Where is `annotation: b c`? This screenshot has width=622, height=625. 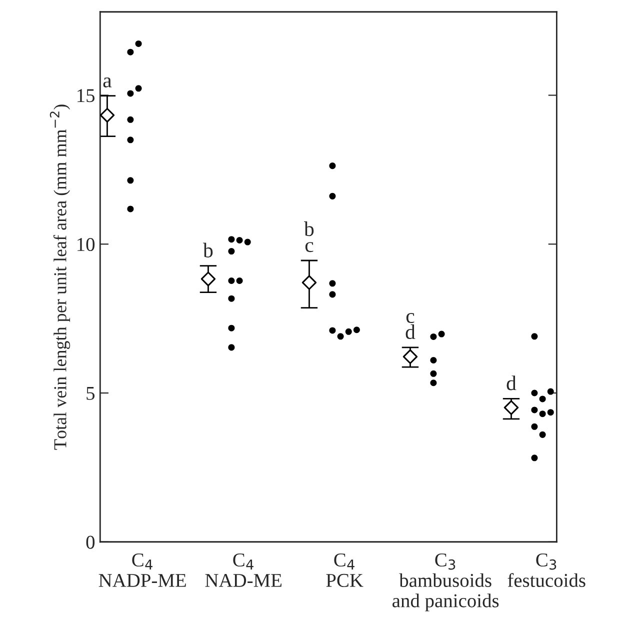
annotation: b c is located at coordinates (309, 236).